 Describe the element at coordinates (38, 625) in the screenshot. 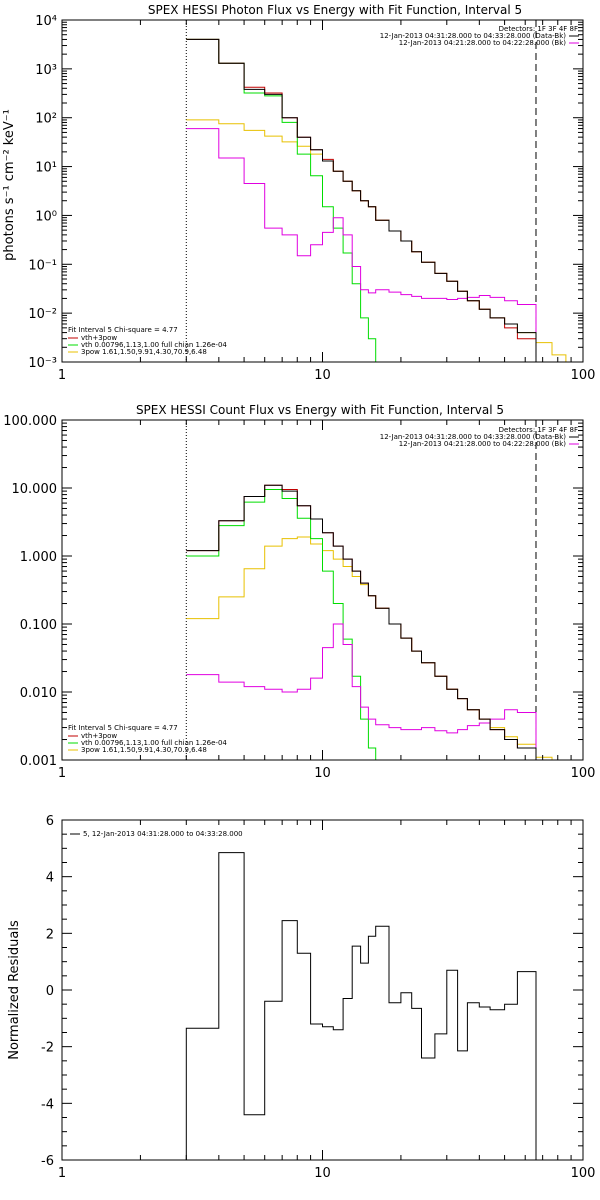

I see `y-tick-label: 0.100` at that location.